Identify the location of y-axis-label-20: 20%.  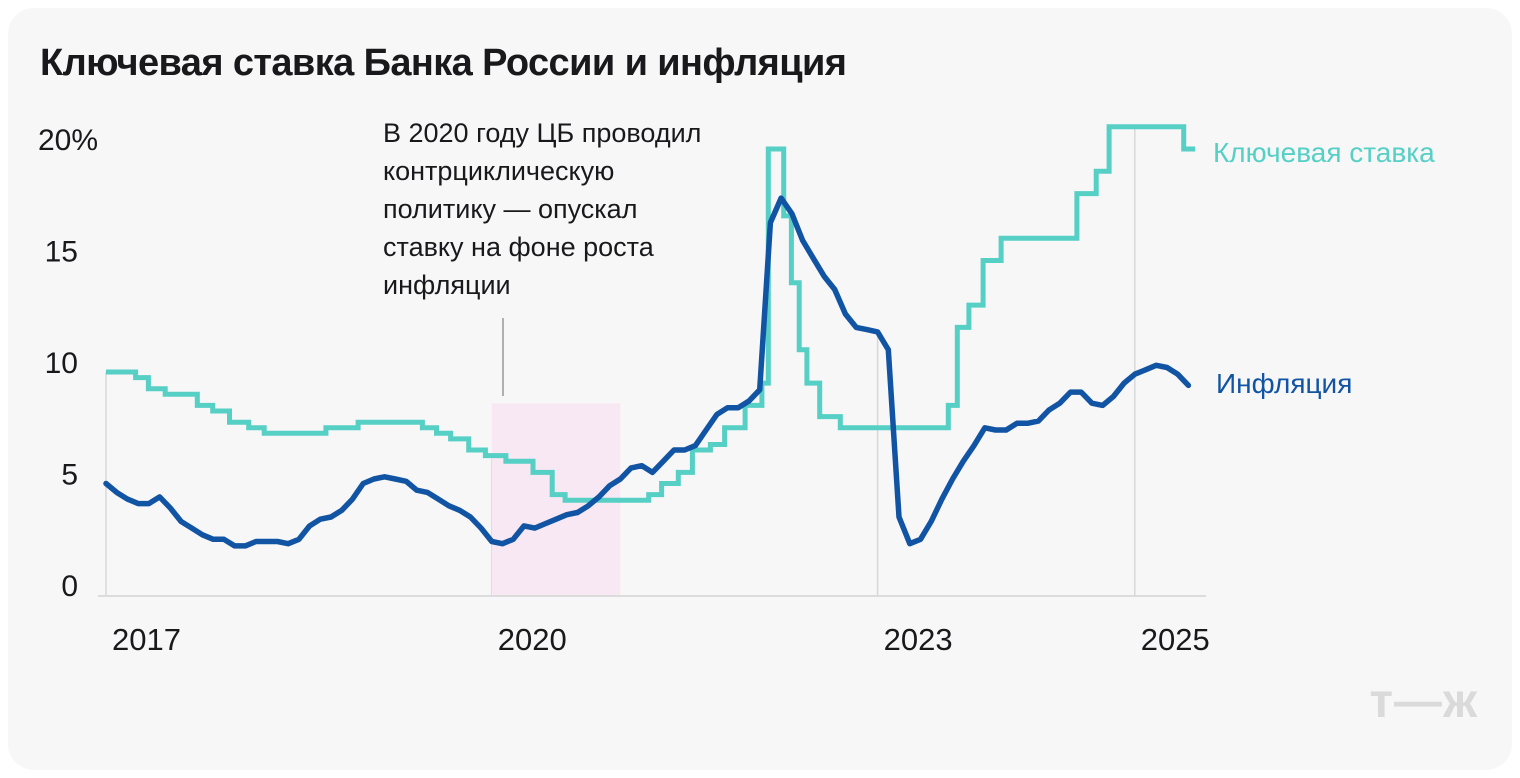
(68, 140).